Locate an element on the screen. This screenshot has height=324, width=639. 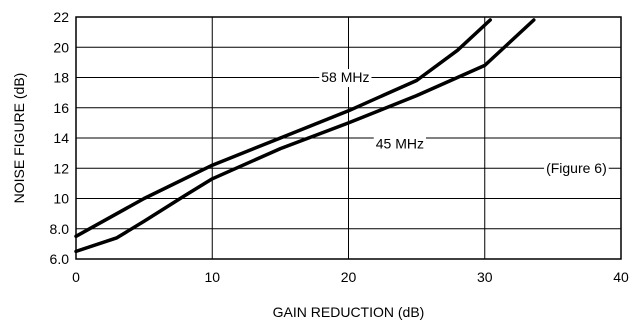
x-tick-label: 0 is located at coordinates (76, 277).